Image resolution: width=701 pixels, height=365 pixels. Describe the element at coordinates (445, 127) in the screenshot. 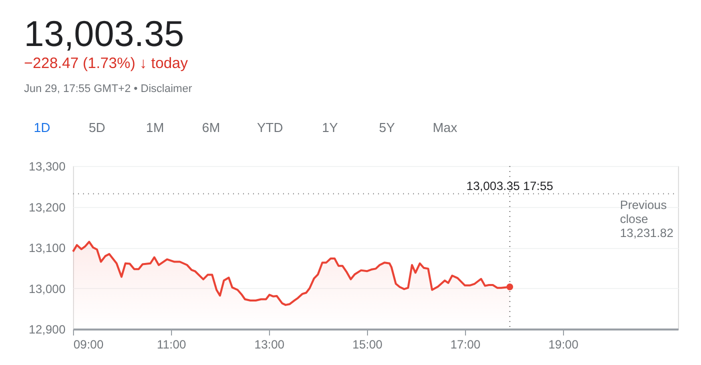

I see `text: Max` at that location.